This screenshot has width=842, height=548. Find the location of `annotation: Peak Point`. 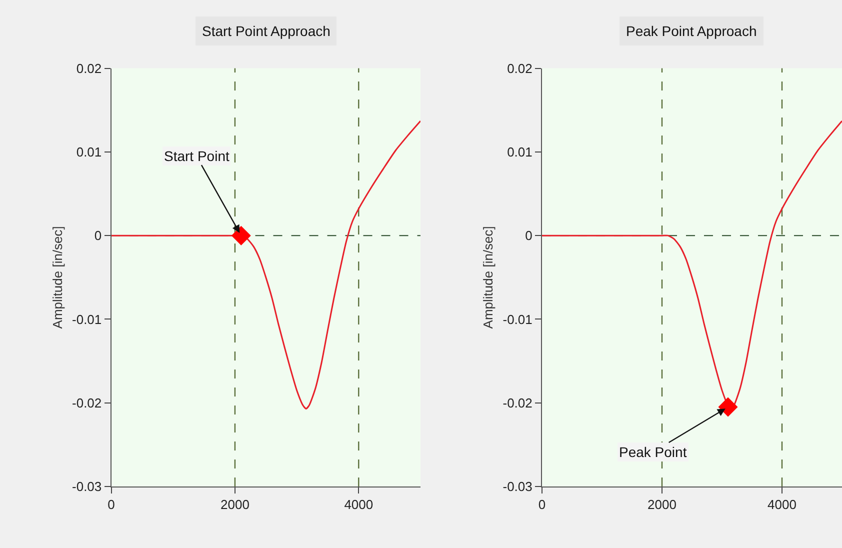

annotation: Peak Point is located at coordinates (653, 452).